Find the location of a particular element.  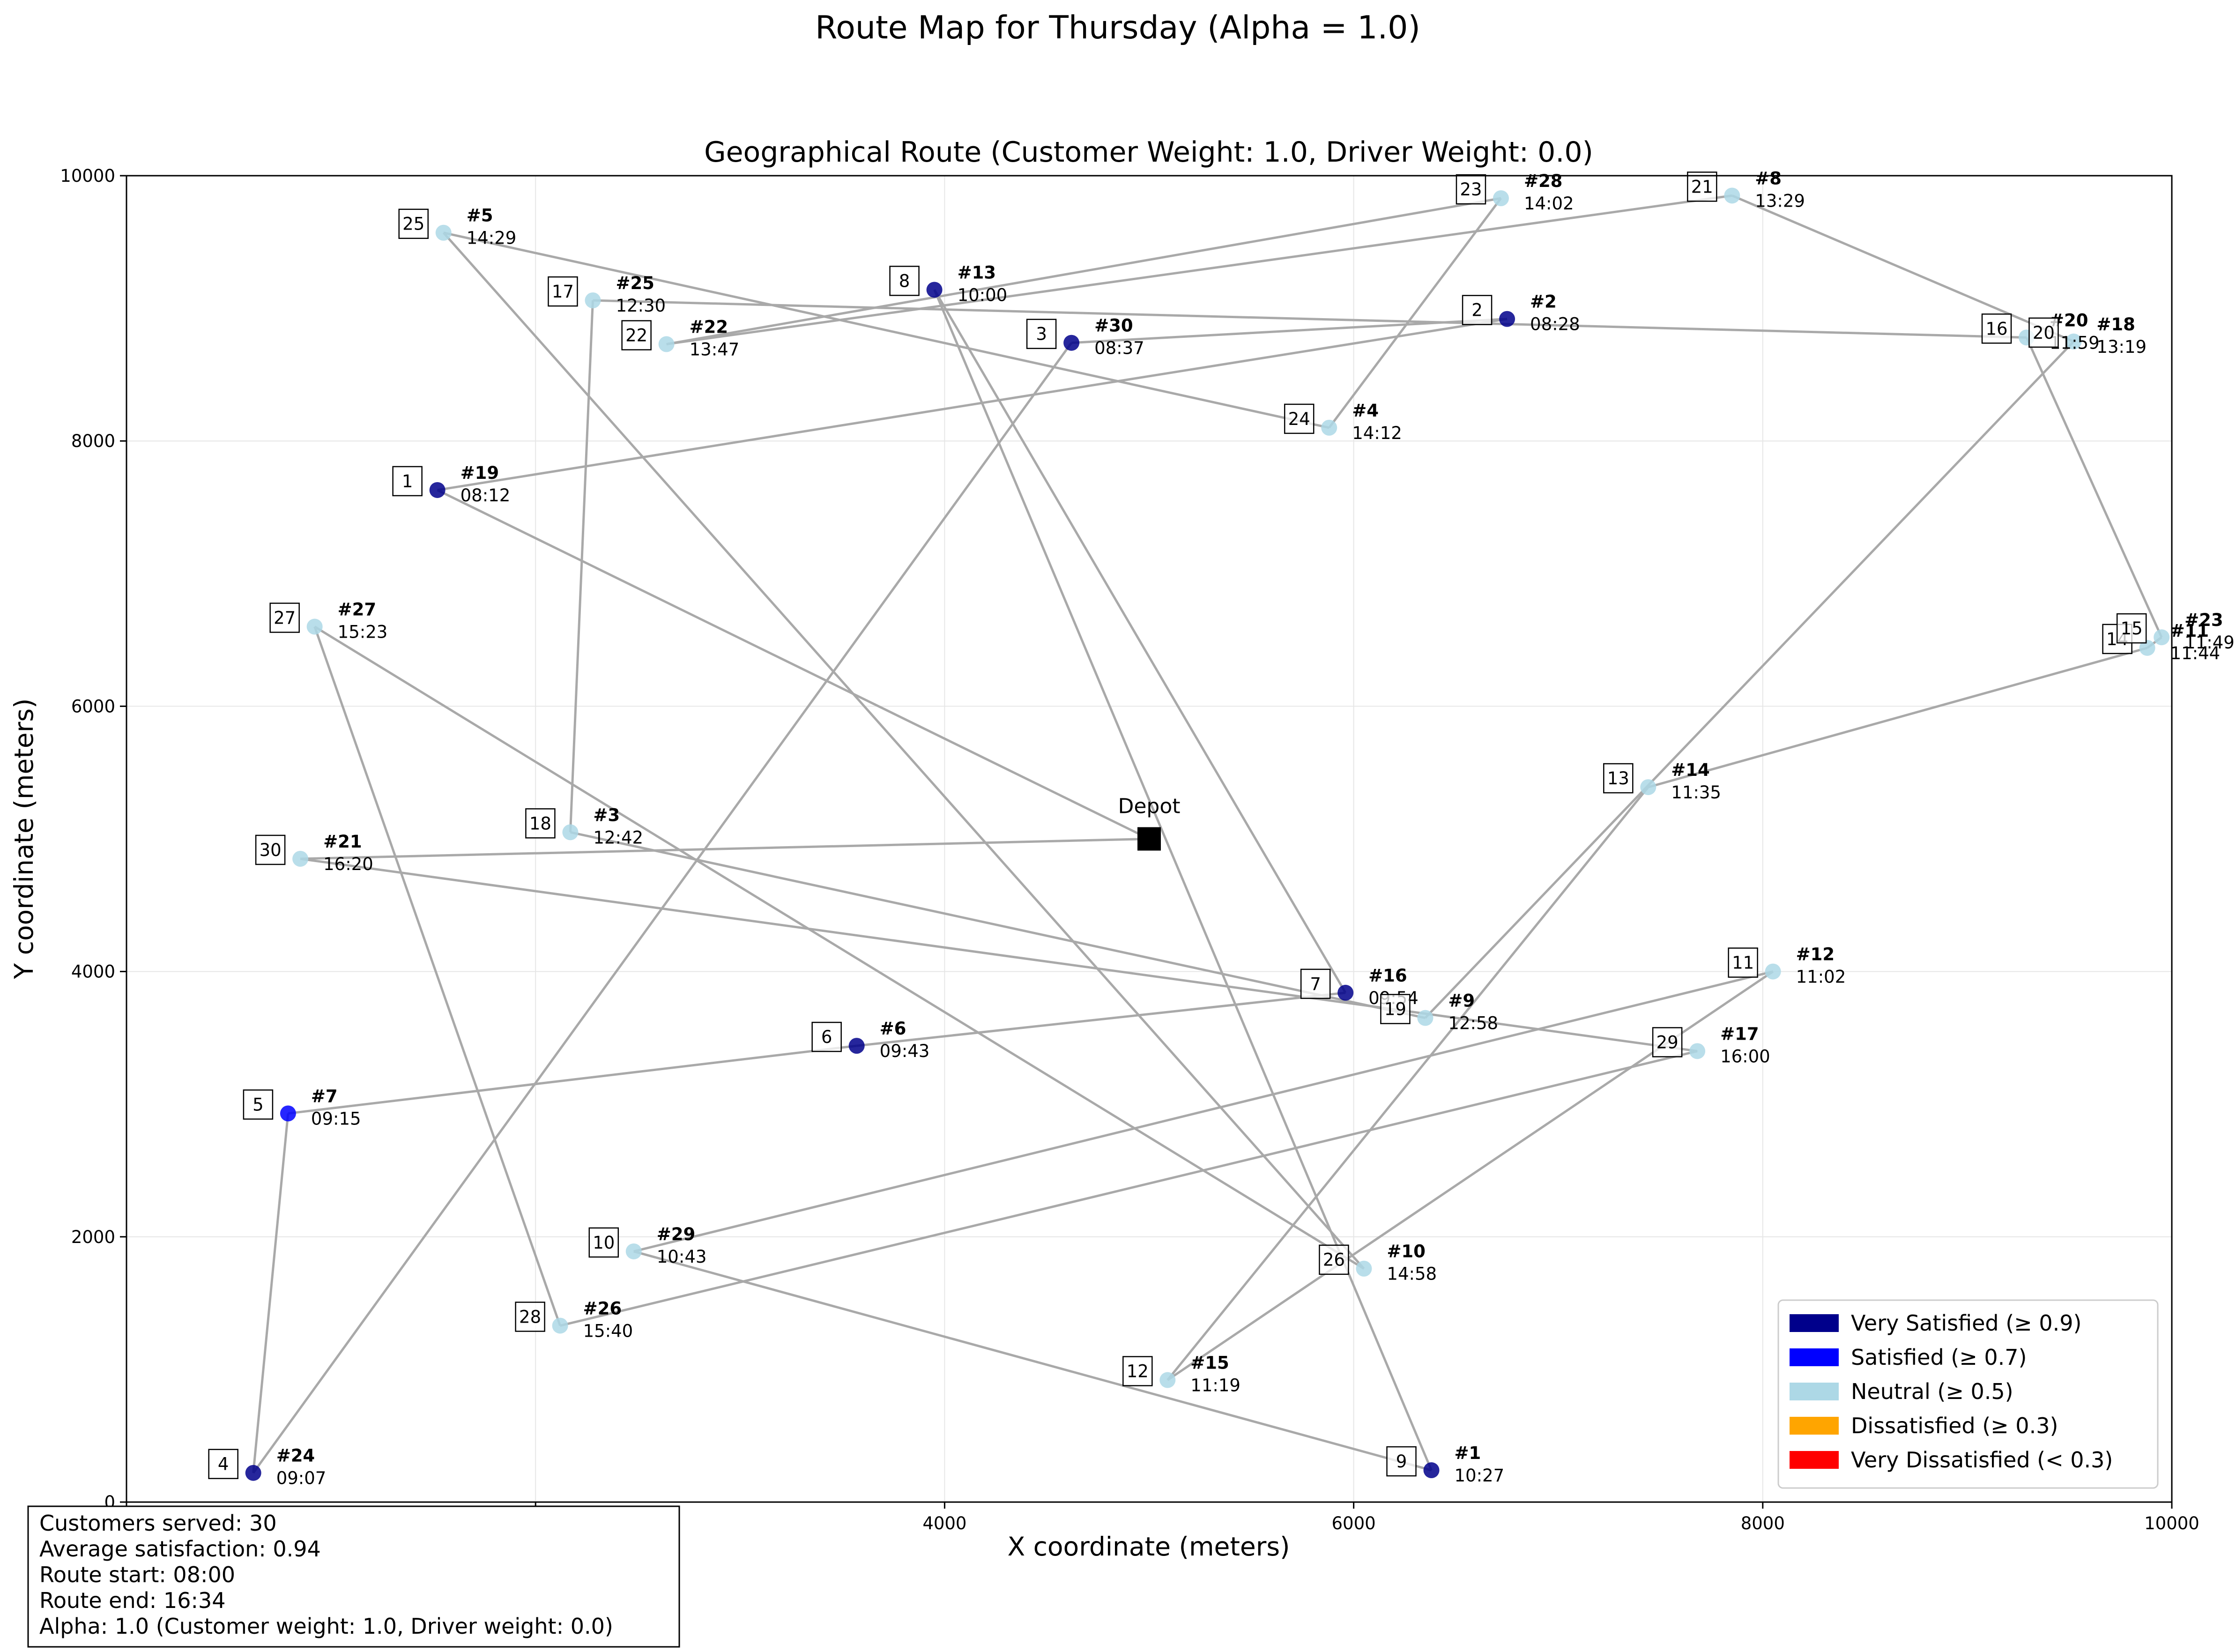

customer-id-4: #24 is located at coordinates (295, 1456).